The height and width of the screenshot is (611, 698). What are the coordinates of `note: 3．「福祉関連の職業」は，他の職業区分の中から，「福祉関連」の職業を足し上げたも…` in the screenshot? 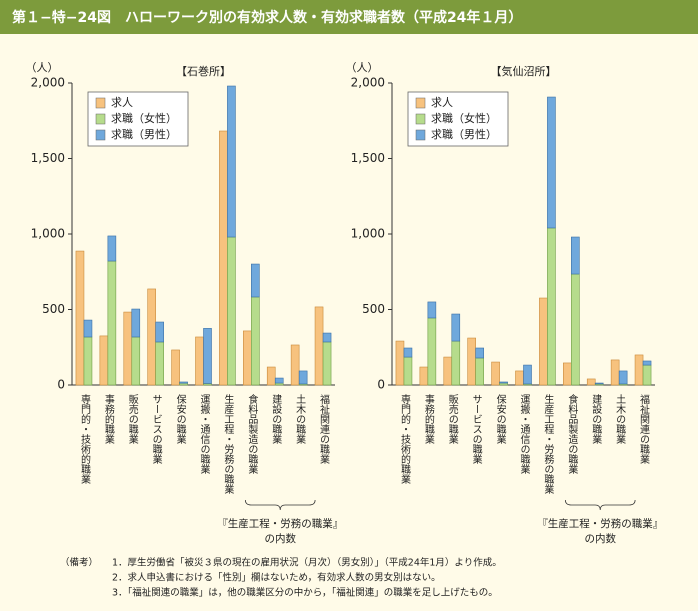 It's located at (305, 593).